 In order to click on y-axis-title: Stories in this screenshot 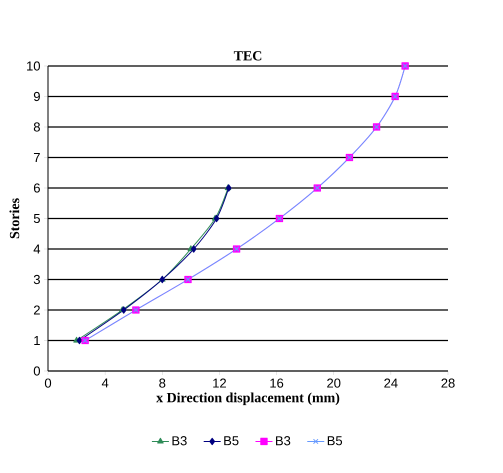, I will do `click(14, 218)`.